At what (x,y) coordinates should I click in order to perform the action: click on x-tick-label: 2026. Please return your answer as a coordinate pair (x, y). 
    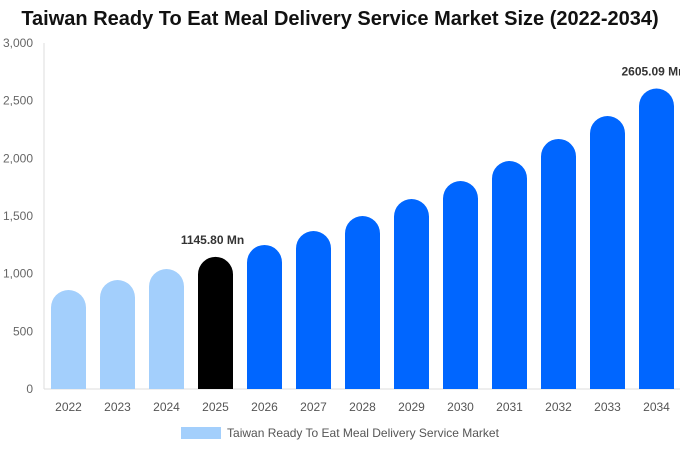
    Looking at the image, I should click on (264, 407).